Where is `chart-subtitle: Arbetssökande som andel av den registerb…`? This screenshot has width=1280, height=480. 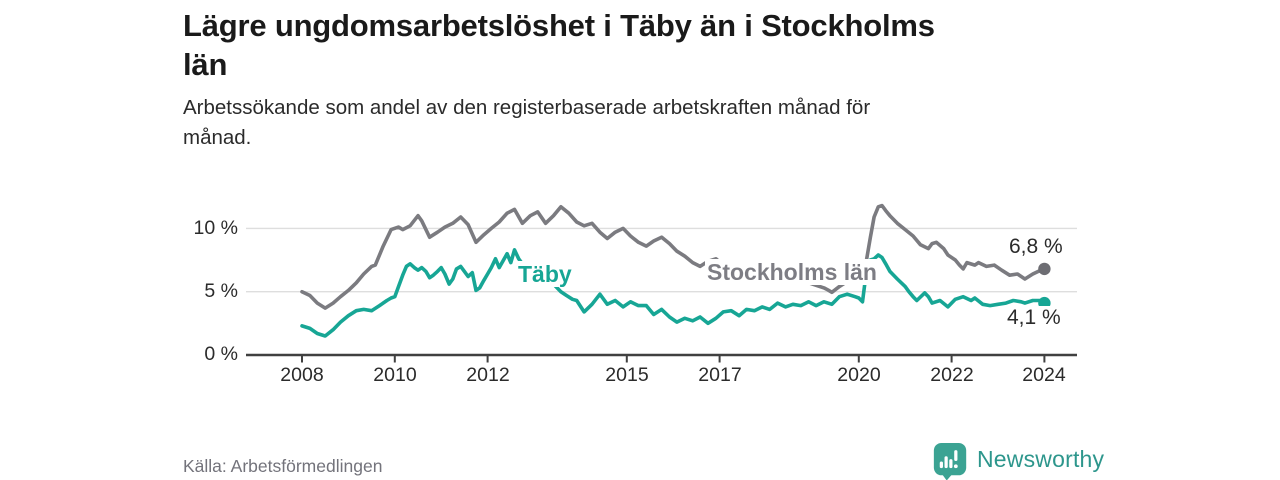
chart-subtitle: Arbetssökande som andel av den registerb… is located at coordinates (527, 122).